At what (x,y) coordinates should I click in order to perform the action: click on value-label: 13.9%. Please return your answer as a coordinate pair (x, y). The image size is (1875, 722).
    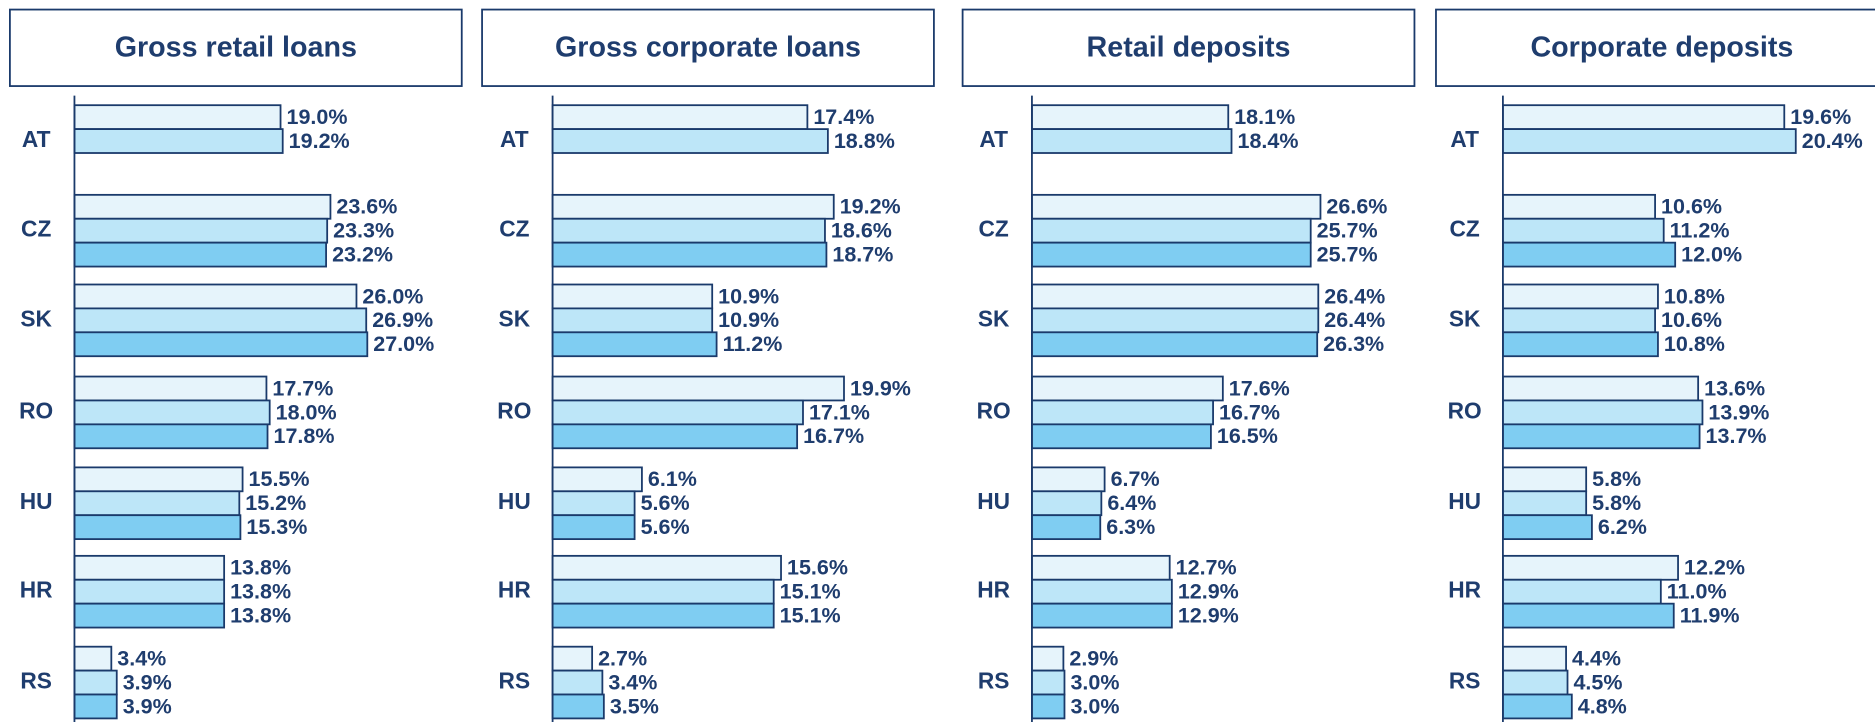
    Looking at the image, I should click on (1738, 412).